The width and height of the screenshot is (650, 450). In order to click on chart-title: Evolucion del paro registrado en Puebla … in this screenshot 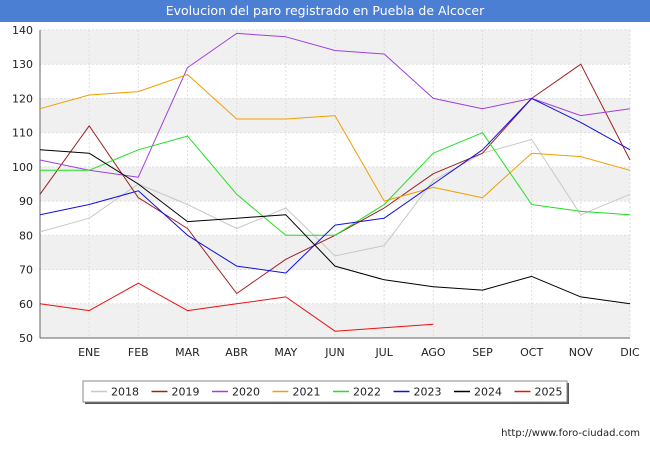, I will do `click(325, 11)`.